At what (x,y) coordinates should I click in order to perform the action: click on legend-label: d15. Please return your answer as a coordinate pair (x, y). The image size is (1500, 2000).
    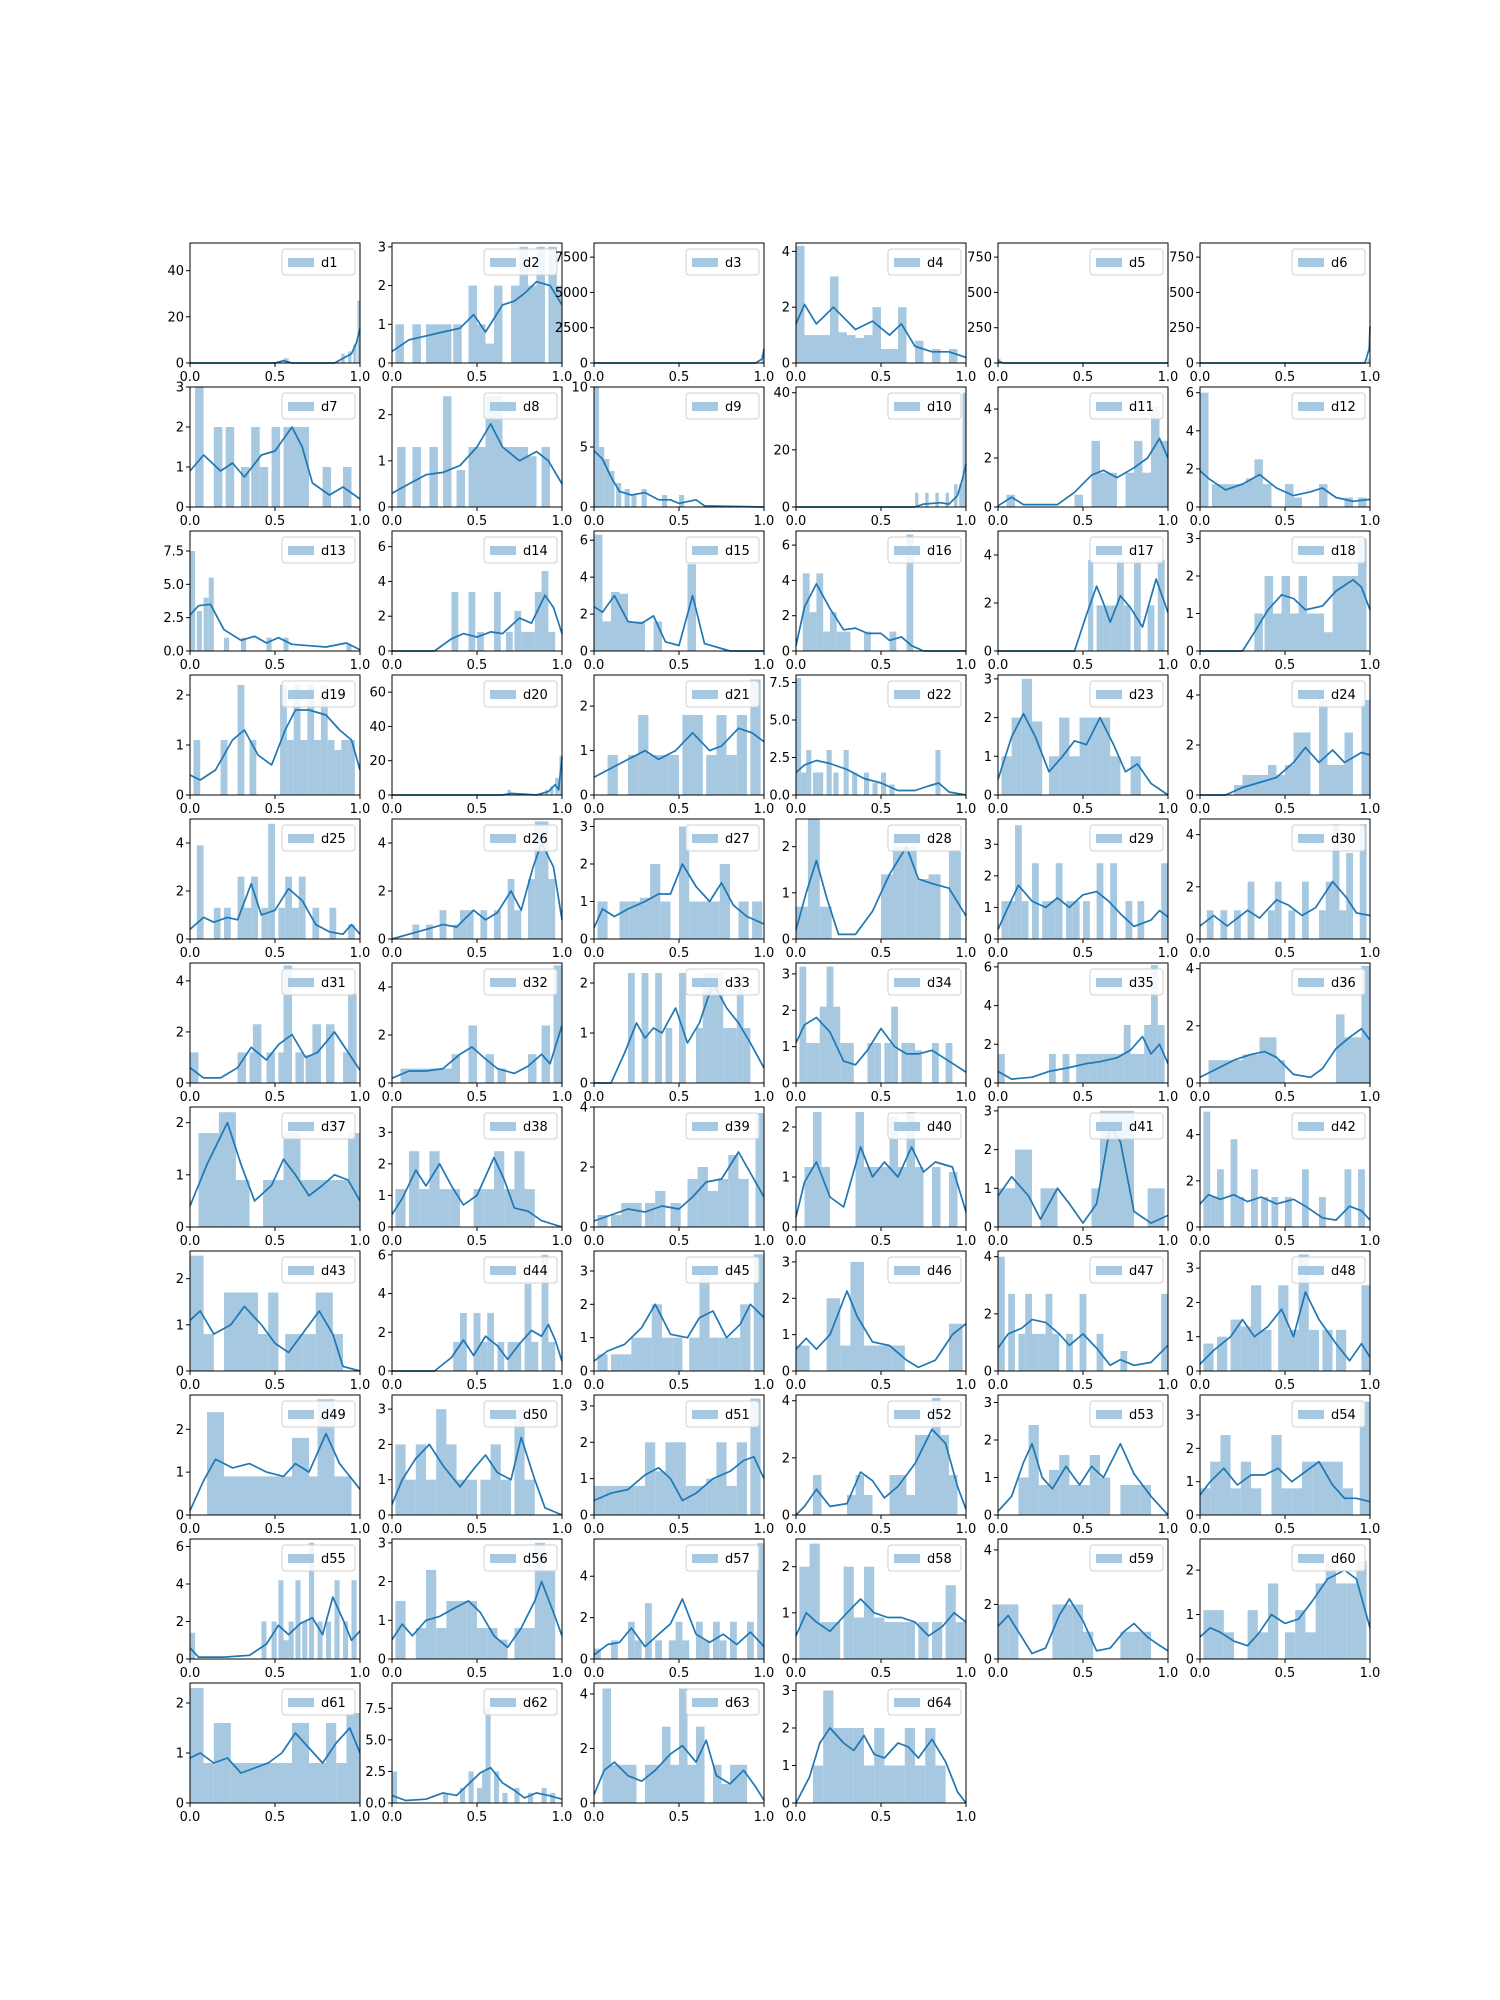
    Looking at the image, I should click on (737, 551).